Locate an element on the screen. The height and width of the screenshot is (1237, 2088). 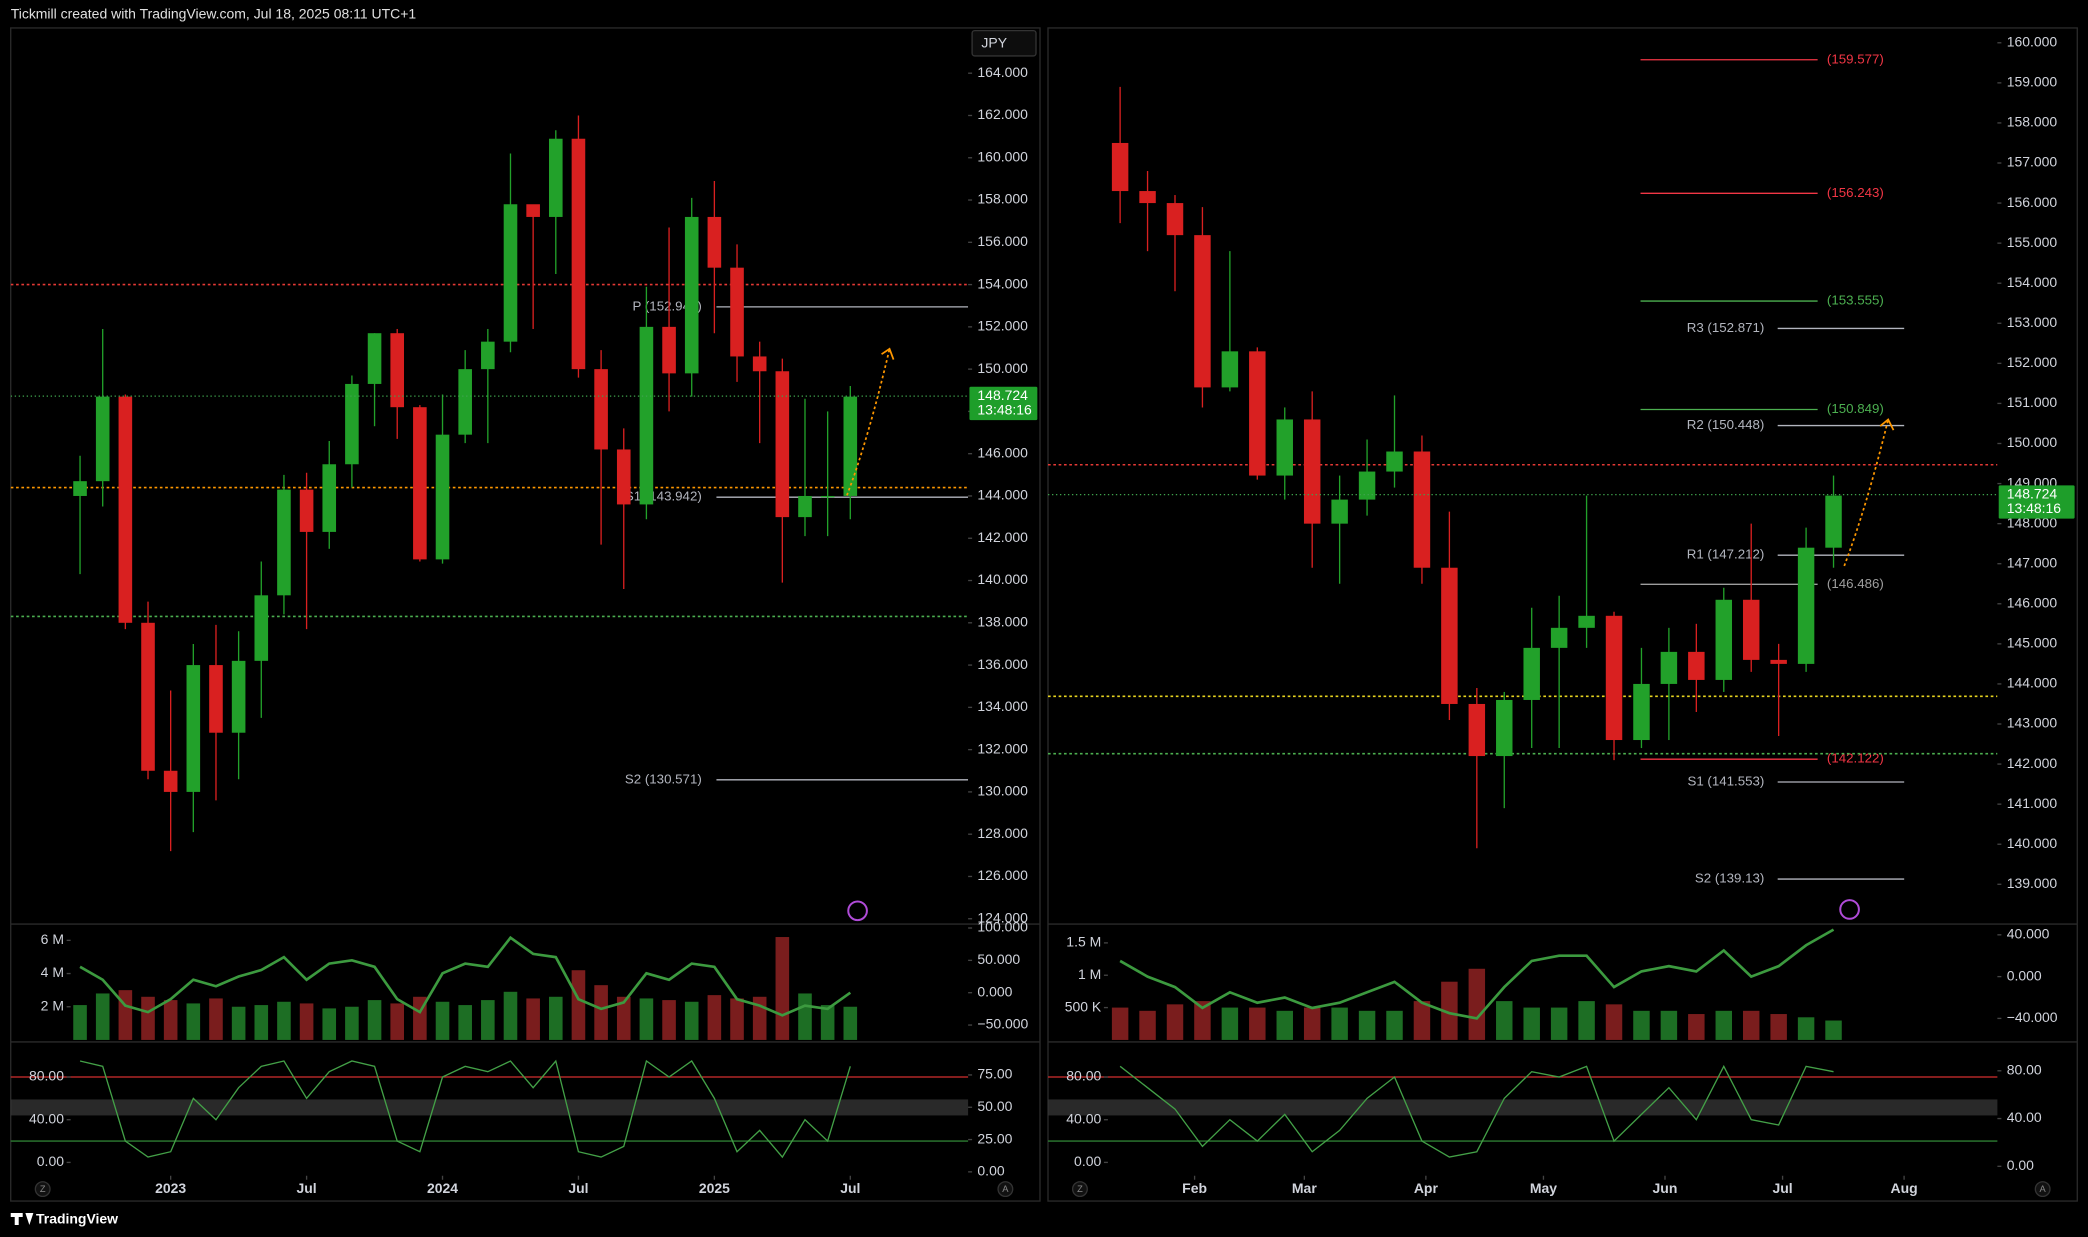
oscillator-y2-tick-label: 0.00 is located at coordinates (990, 1171).